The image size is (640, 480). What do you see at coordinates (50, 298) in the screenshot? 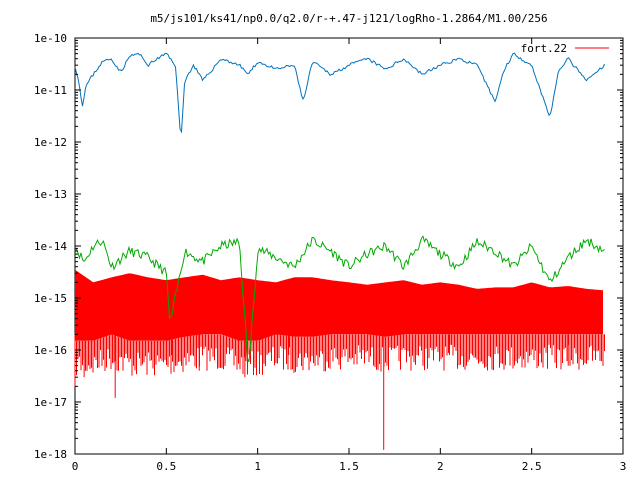
I see `y-tick-label: 1e-15` at bounding box center [50, 298].